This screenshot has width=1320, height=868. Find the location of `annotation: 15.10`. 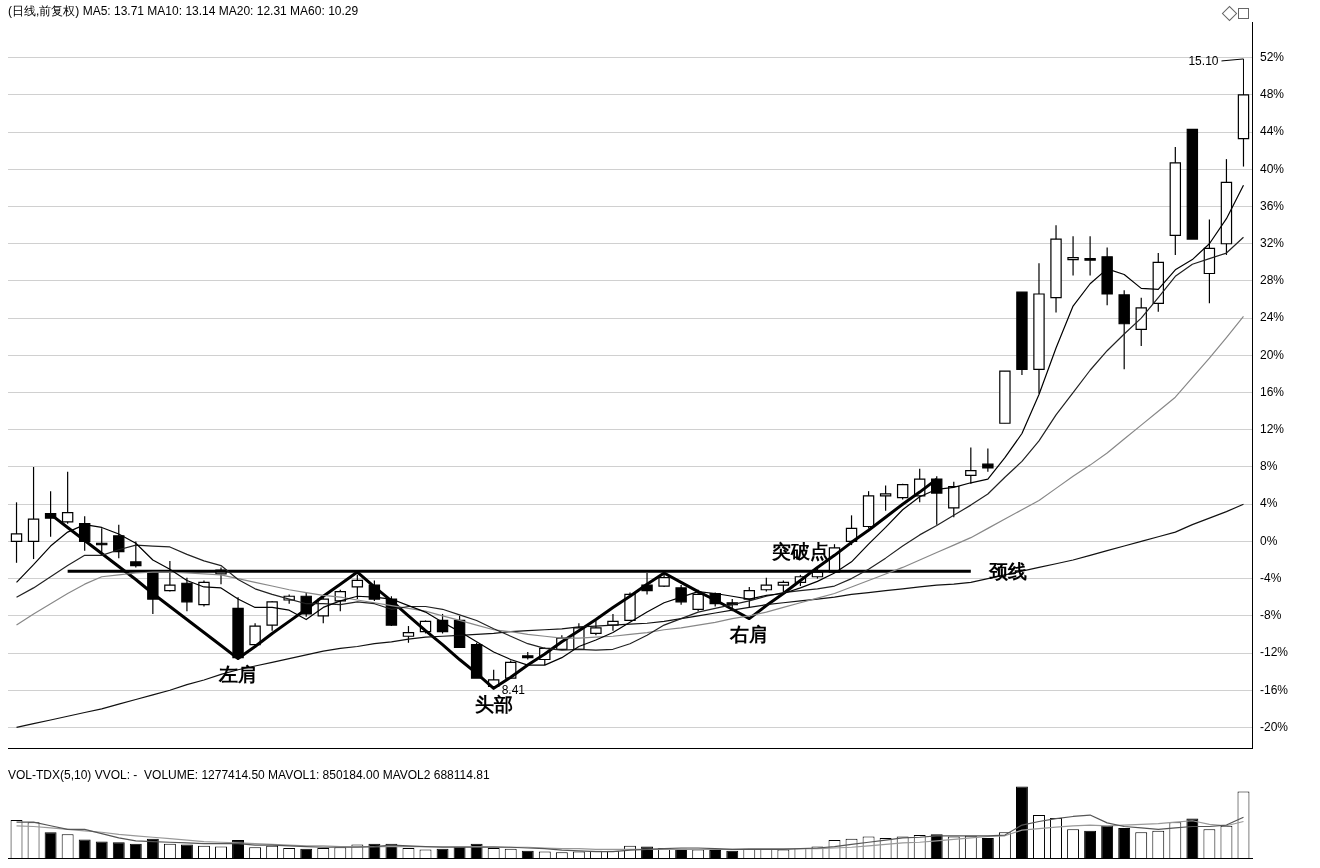

annotation: 15.10 is located at coordinates (1203, 61).